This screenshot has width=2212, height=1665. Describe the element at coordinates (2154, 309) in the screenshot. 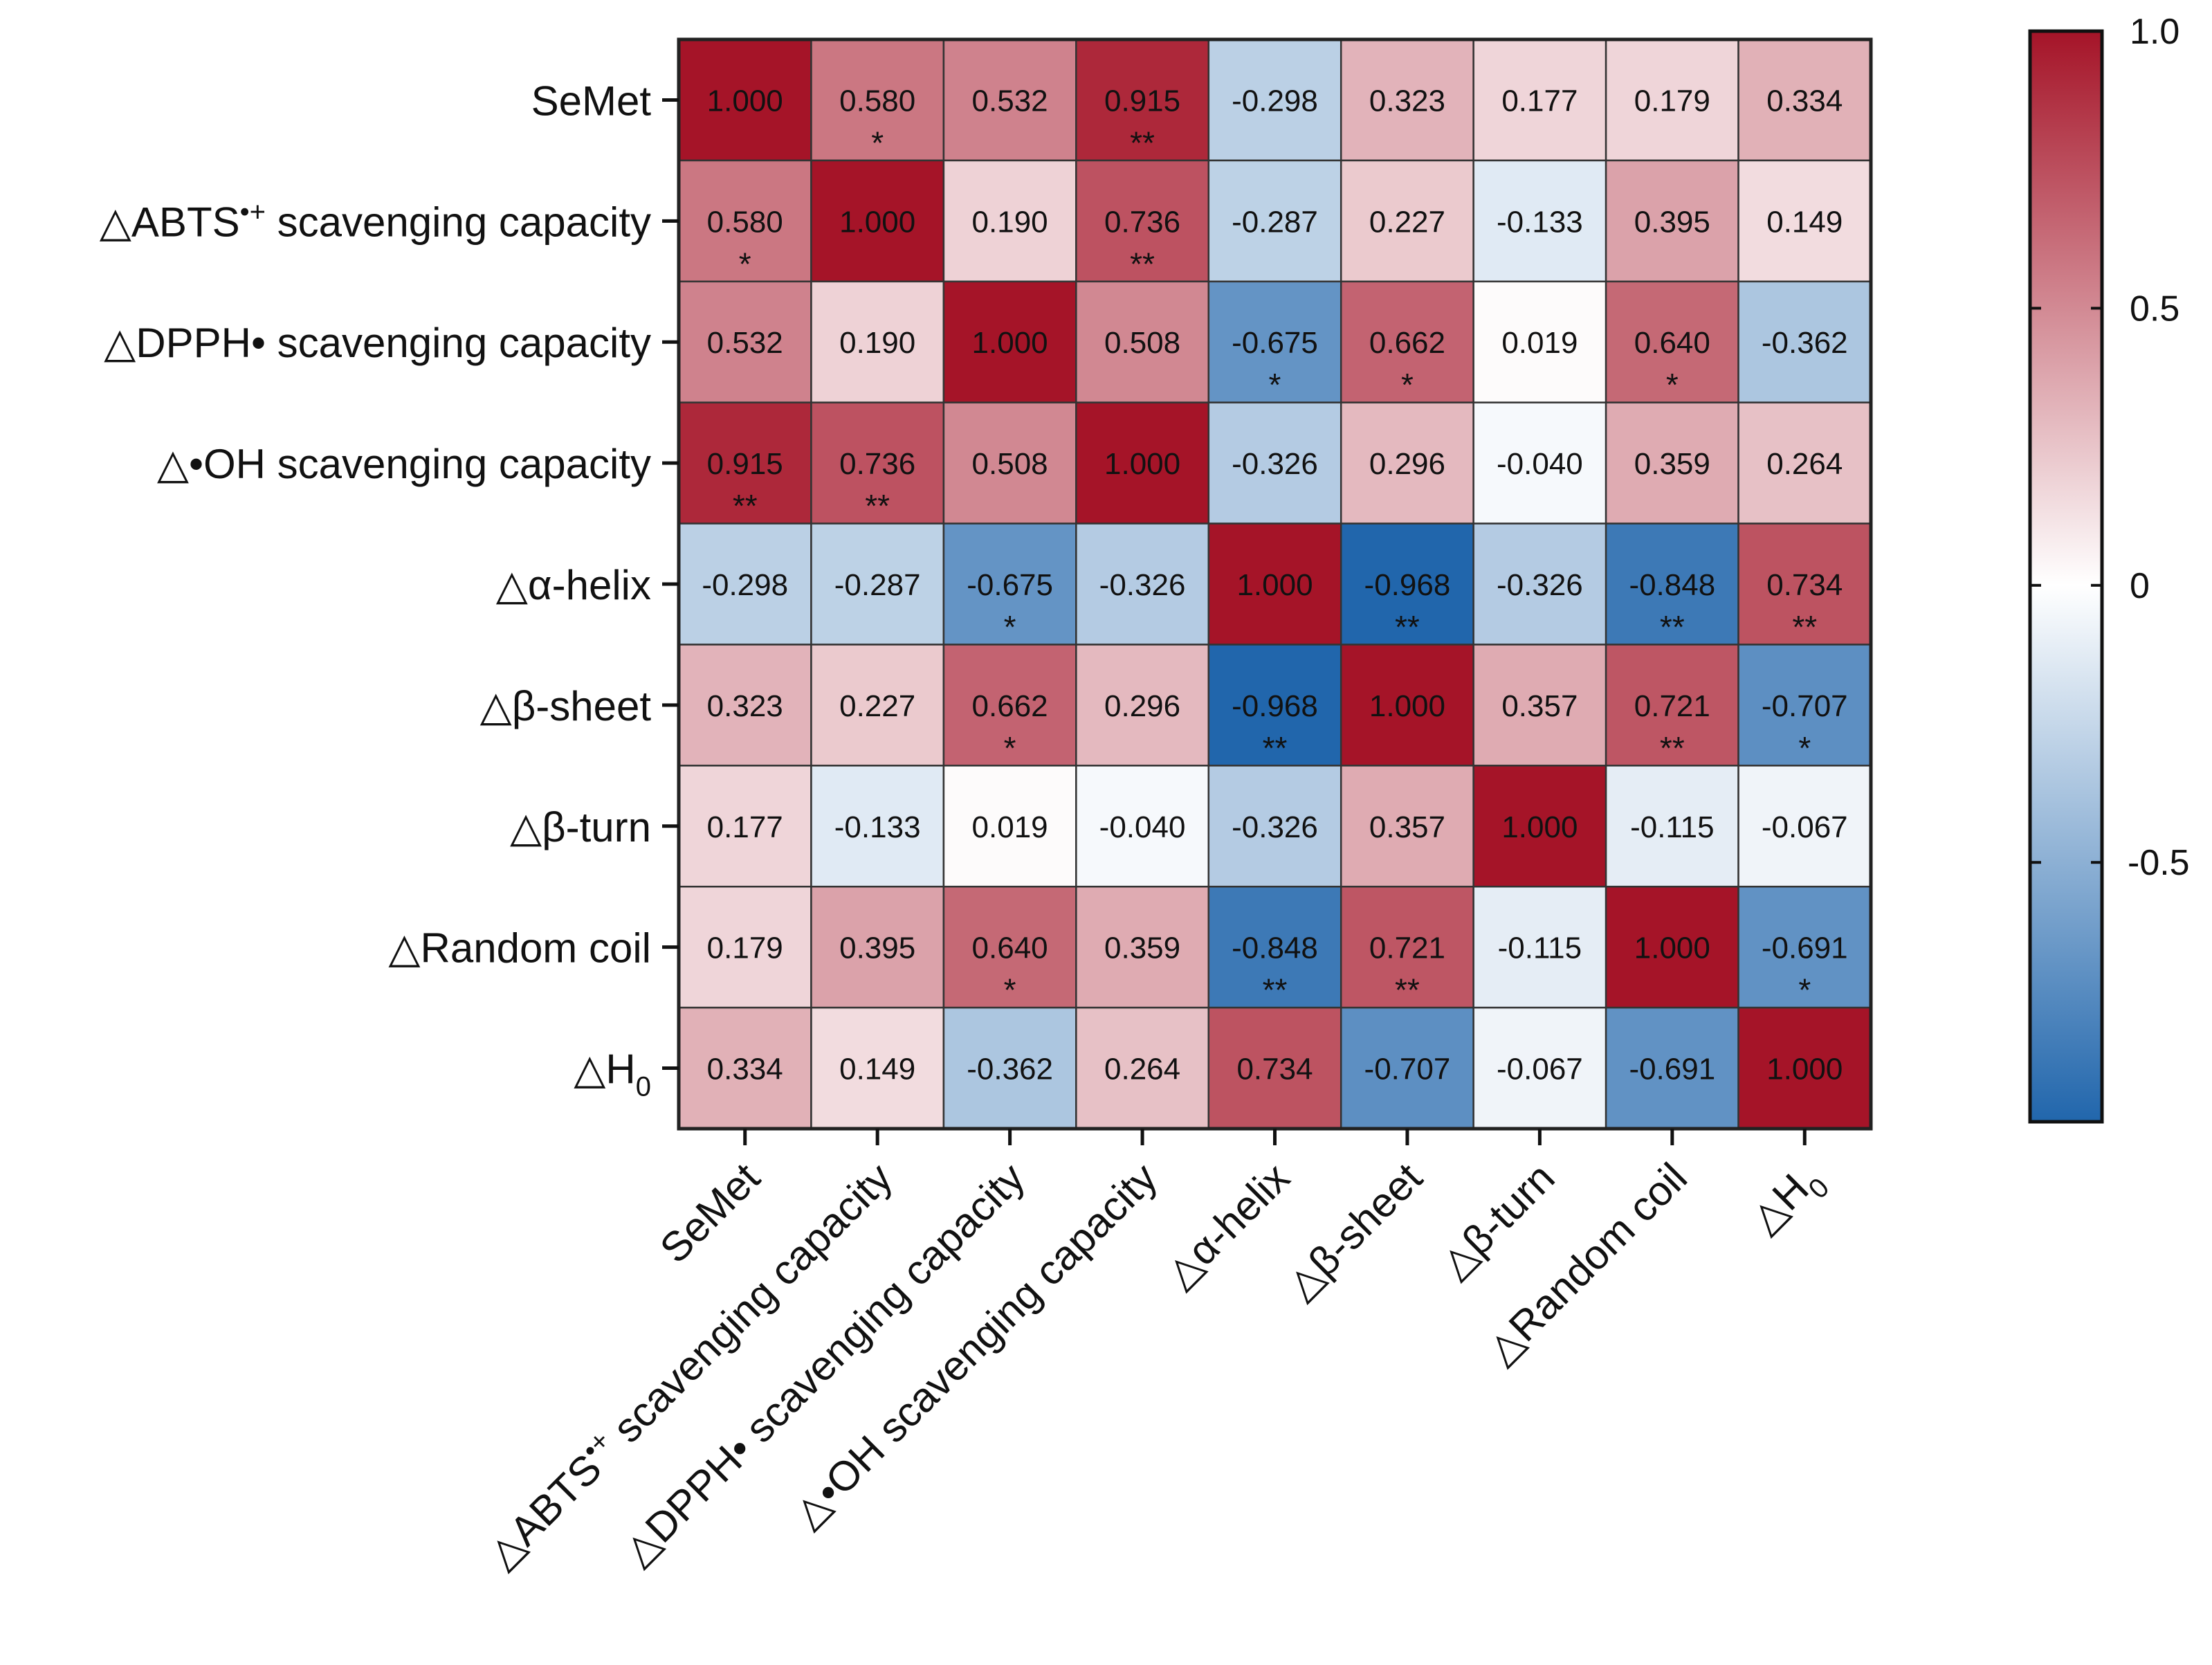

I see `colorbar-tick-label: 0.5` at that location.